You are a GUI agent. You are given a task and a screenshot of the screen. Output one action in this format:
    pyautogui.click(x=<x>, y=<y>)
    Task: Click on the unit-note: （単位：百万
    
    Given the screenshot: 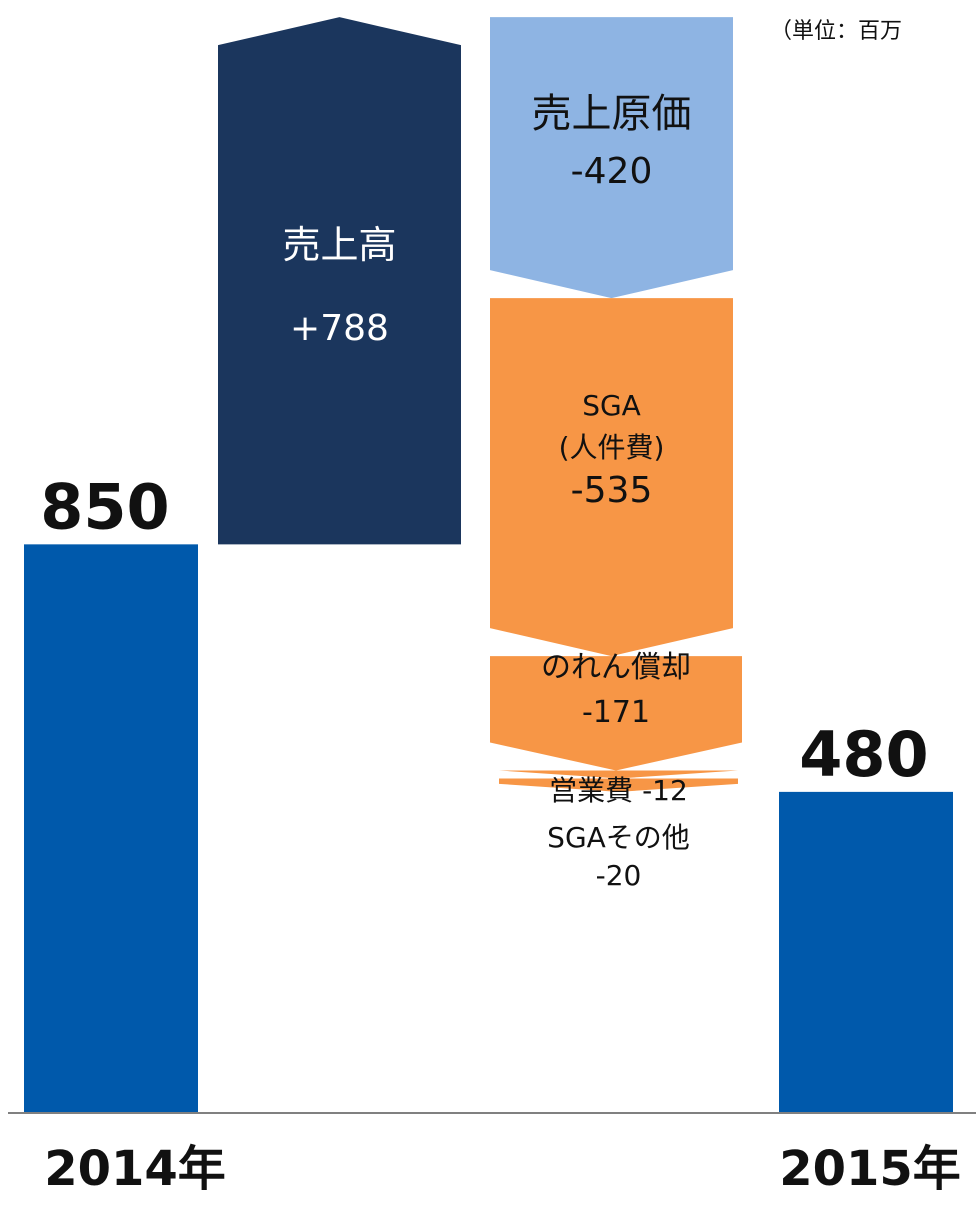 What is the action you would take?
    pyautogui.click(x=836, y=31)
    